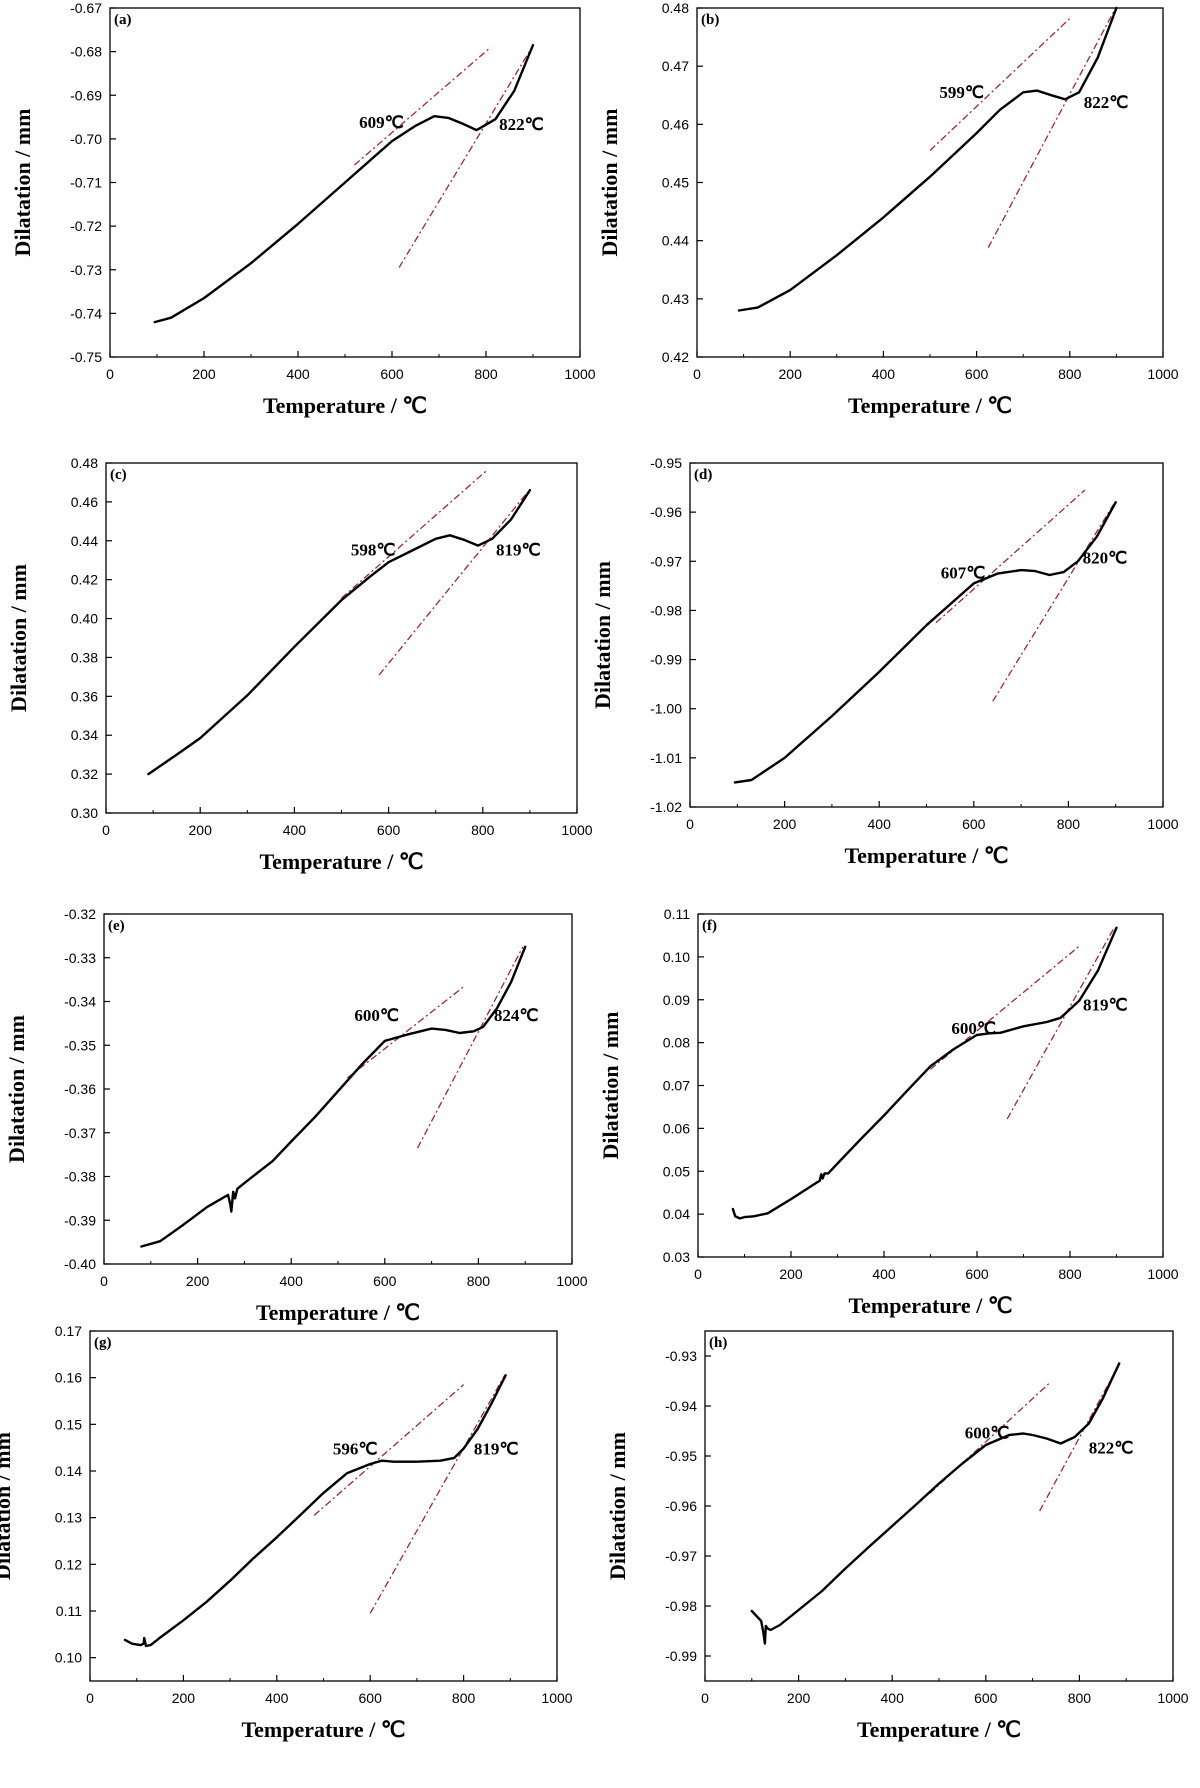 This screenshot has height=1788, width=1200. What do you see at coordinates (68, 1471) in the screenshot?
I see `y-tick-label: 0.14` at bounding box center [68, 1471].